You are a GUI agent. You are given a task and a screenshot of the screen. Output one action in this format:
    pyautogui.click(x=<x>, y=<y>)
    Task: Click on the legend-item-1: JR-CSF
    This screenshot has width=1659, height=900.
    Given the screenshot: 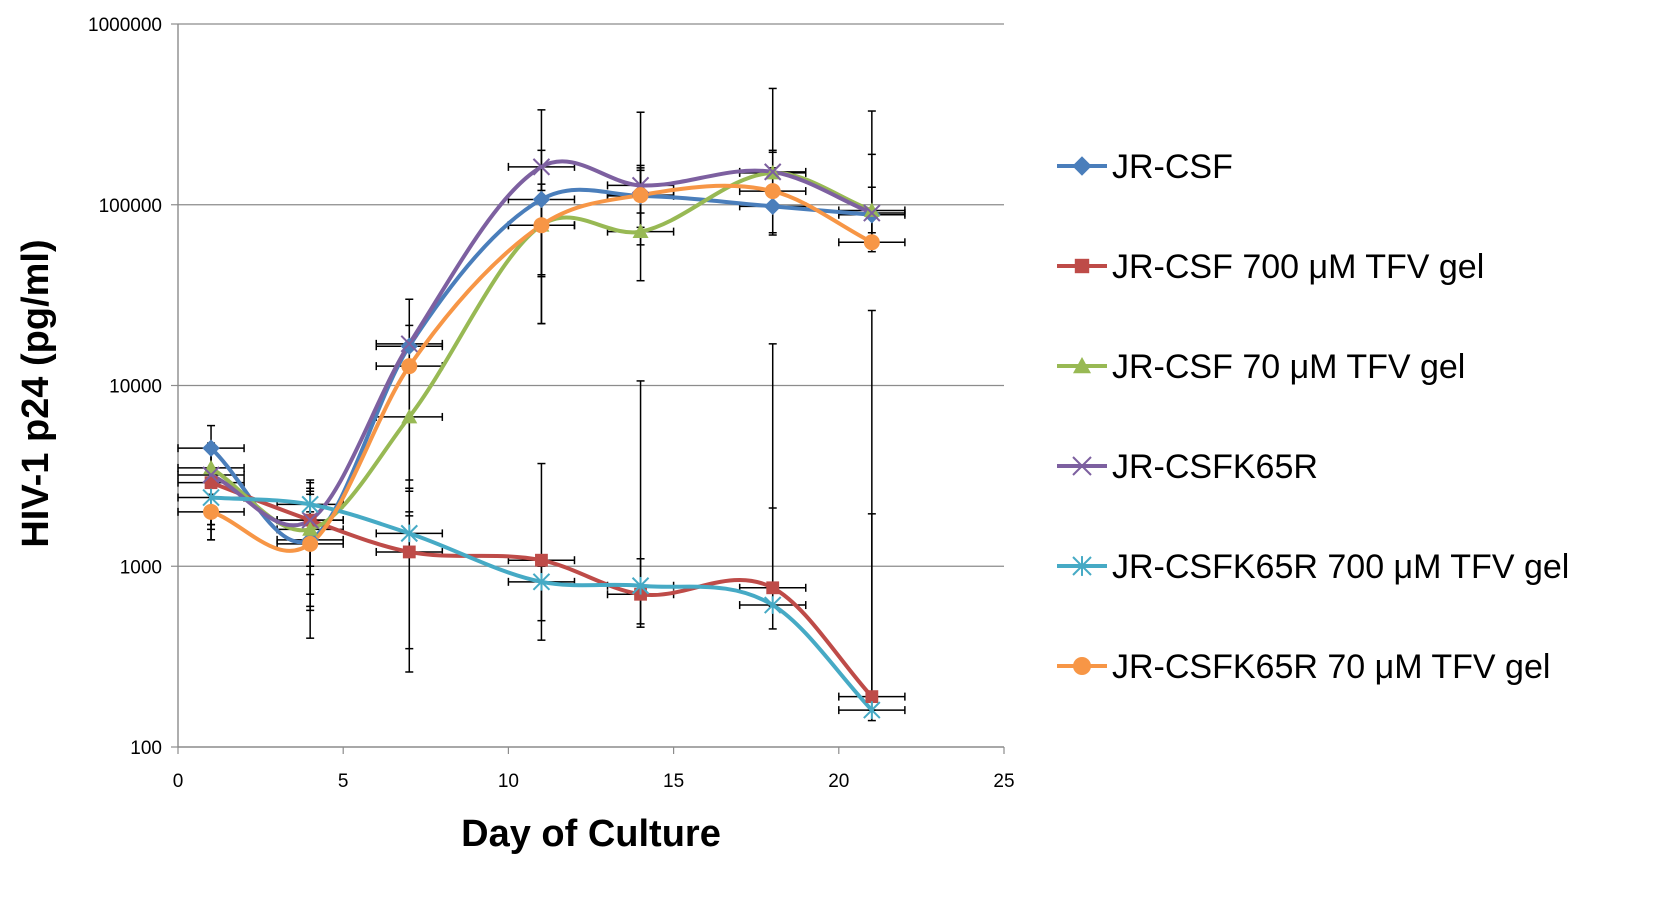 What is the action you would take?
    pyautogui.click(x=1145, y=167)
    